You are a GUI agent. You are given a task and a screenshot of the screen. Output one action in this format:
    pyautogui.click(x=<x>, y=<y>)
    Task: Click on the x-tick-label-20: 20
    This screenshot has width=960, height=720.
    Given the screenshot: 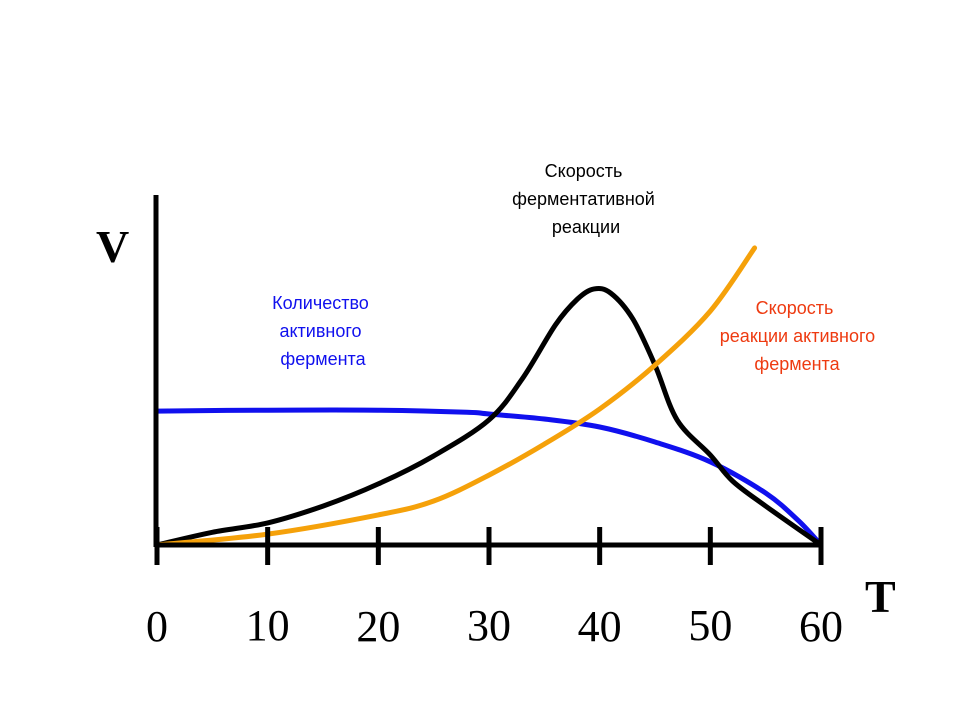 What is the action you would take?
    pyautogui.click(x=378, y=626)
    